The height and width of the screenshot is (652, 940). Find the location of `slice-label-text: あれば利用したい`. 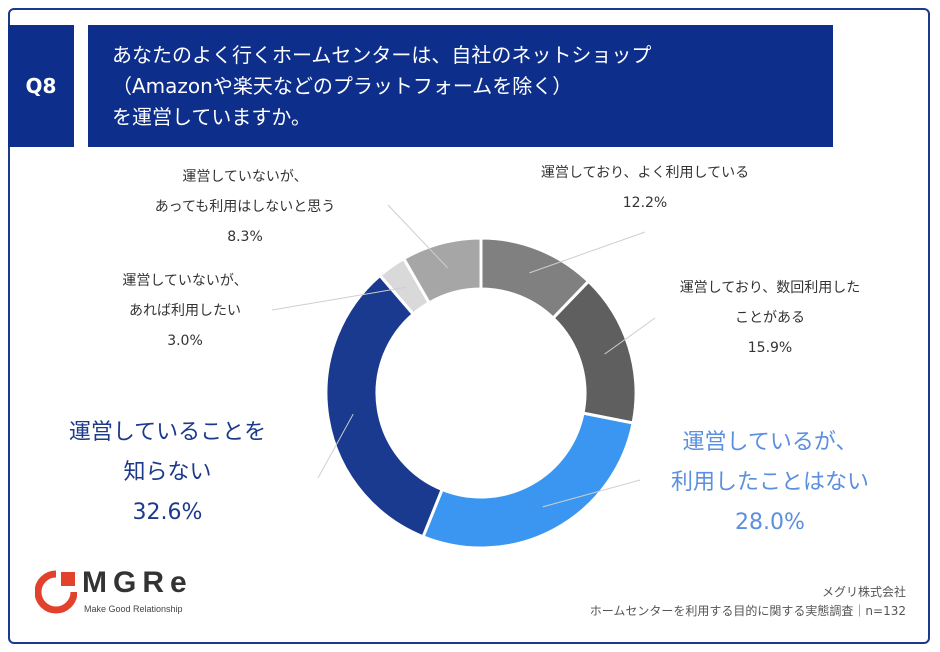

slice-label-text: あれば利用したい is located at coordinates (185, 311).